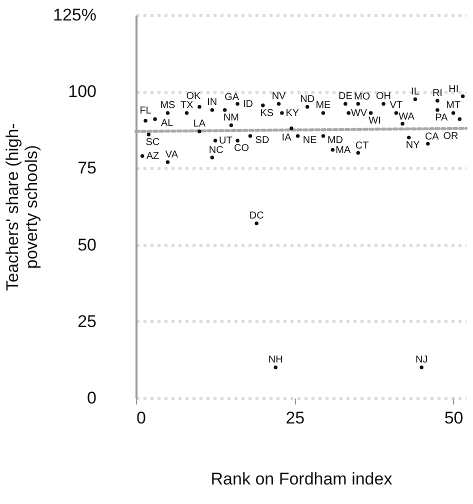  I want to click on x-tick-label: 25, so click(295, 418).